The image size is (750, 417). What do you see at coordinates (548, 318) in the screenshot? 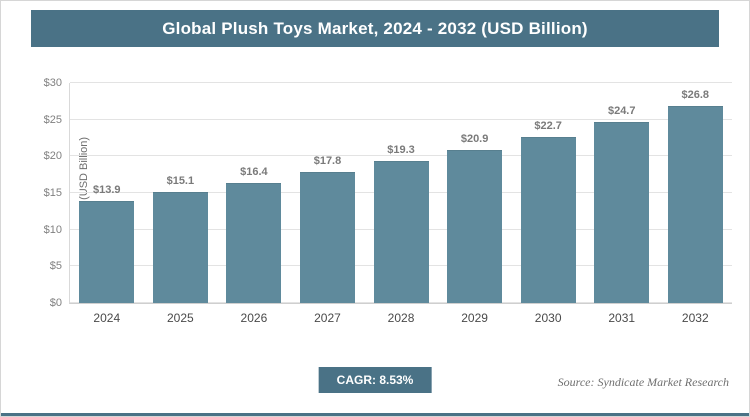
I see `x-tick-label: 2030` at bounding box center [548, 318].